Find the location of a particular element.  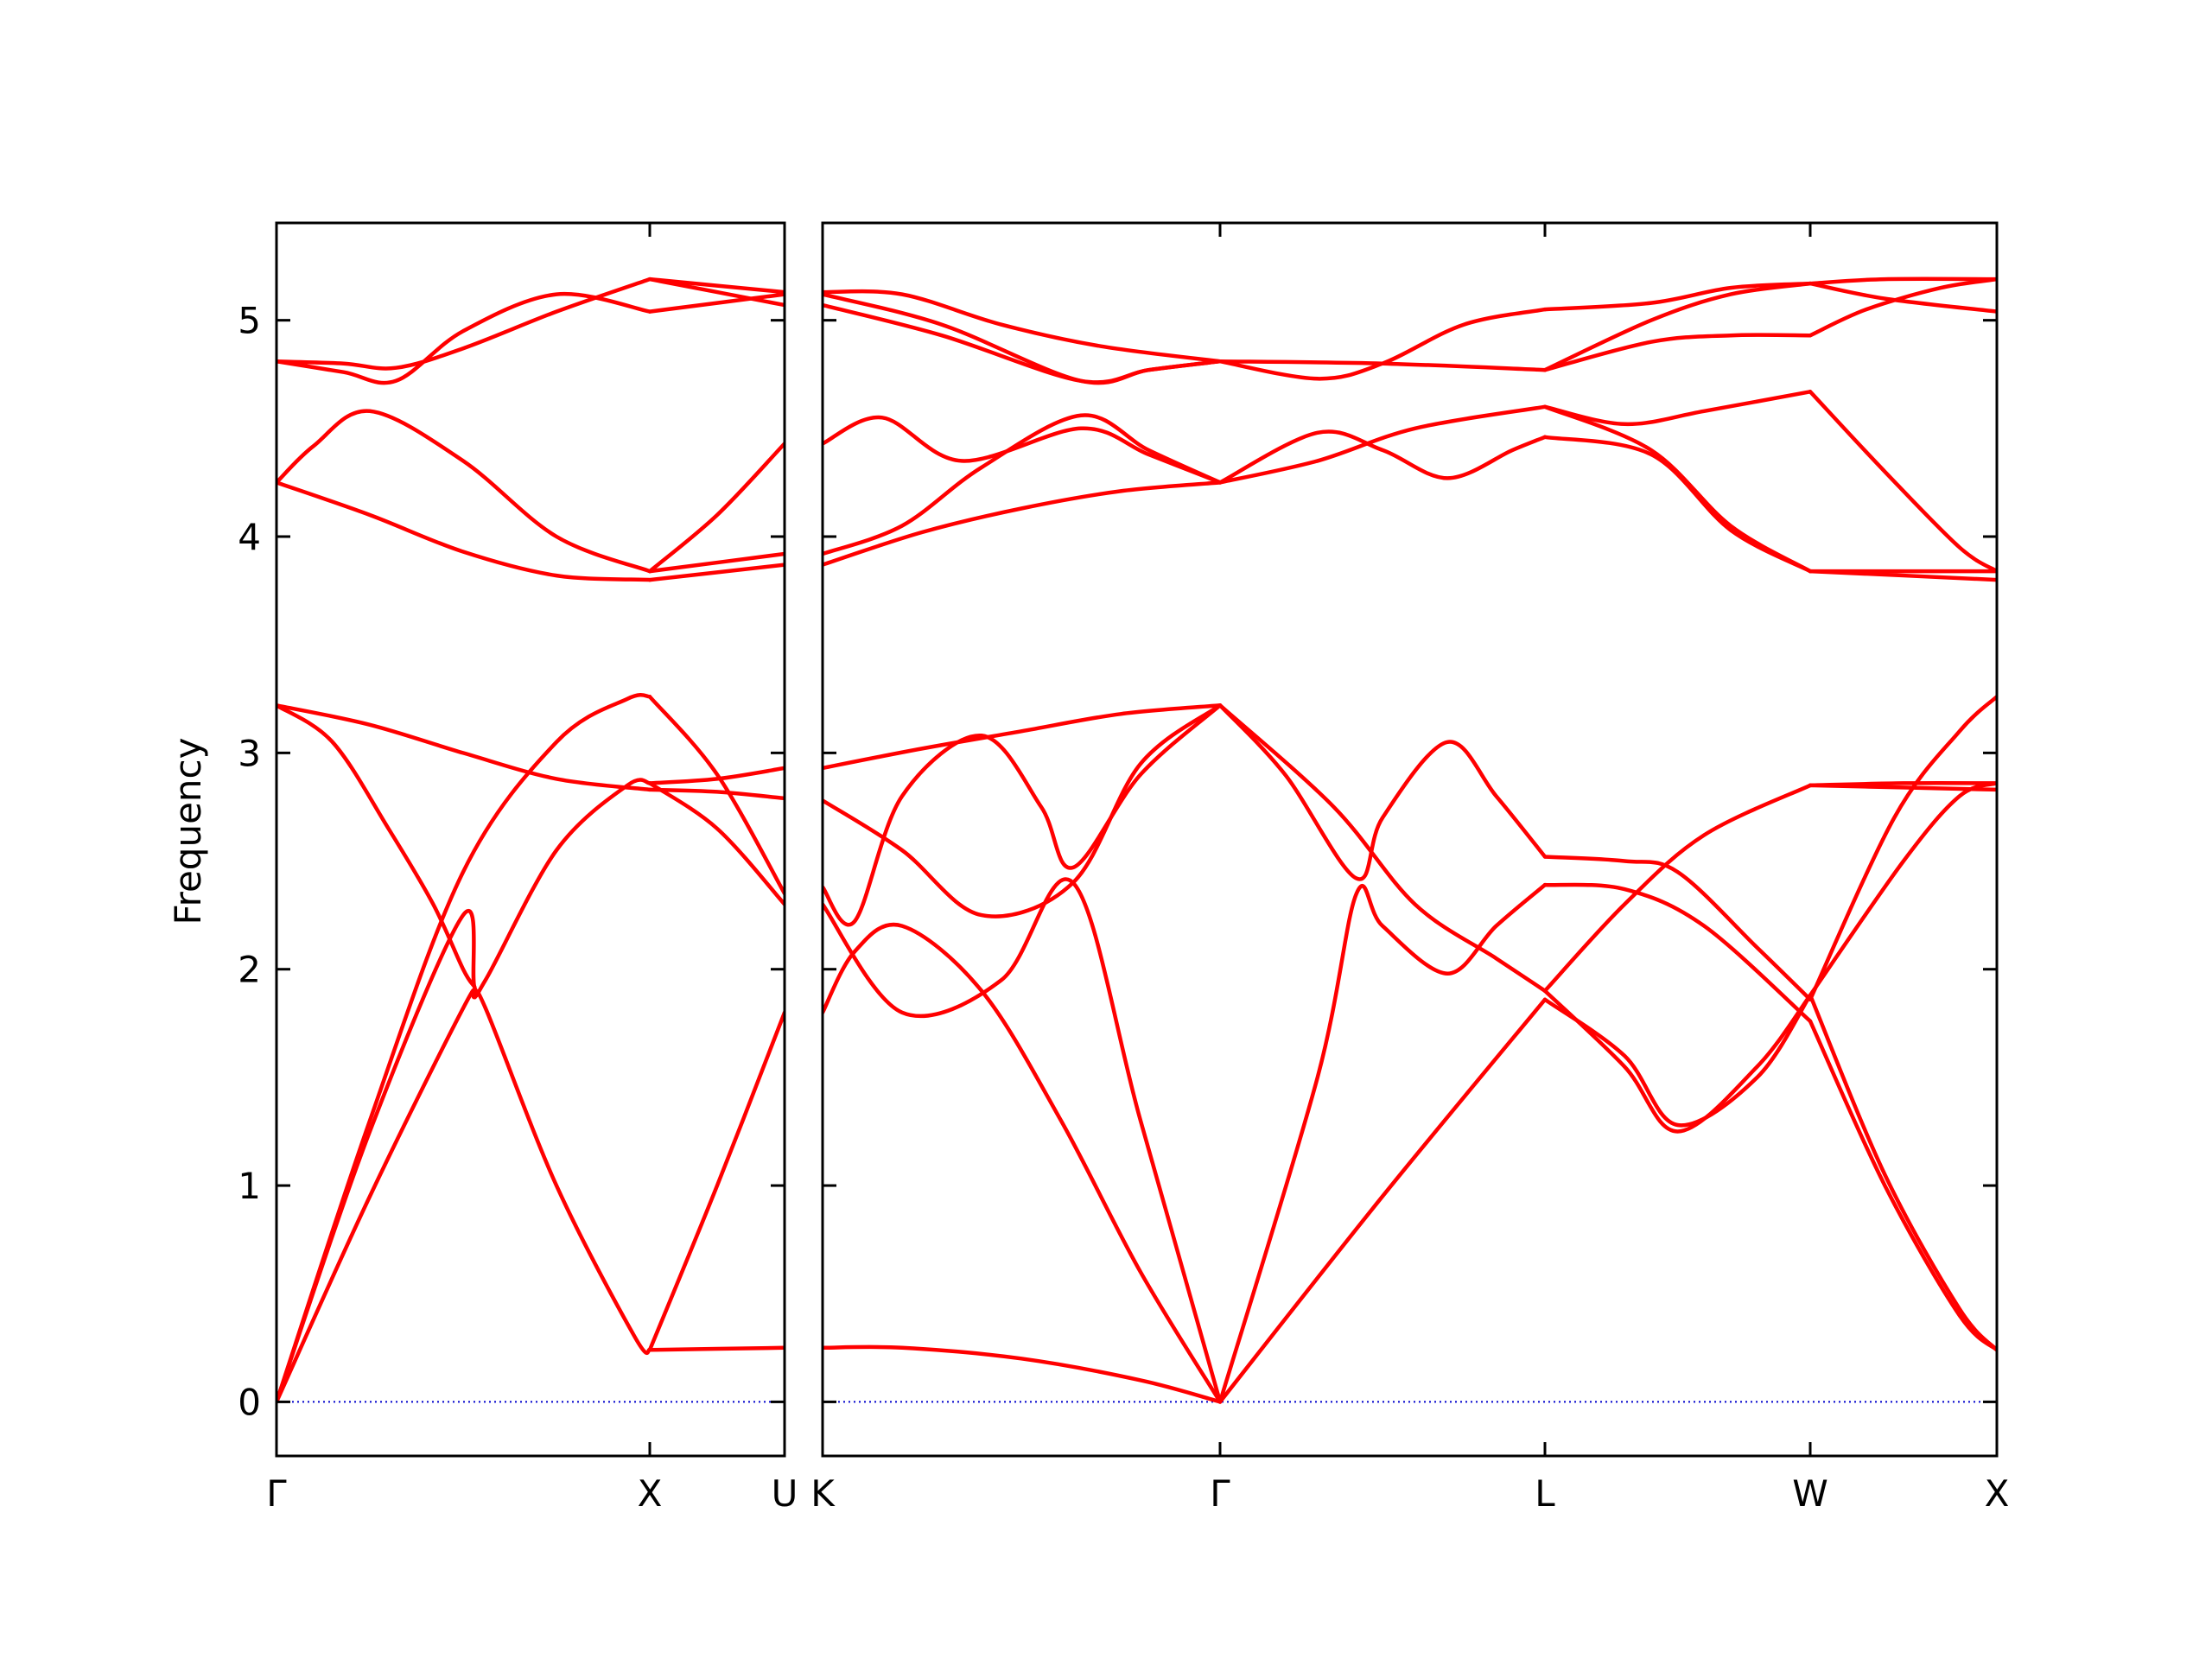

band-line-K-Γ-4 is located at coordinates (1023, 810).